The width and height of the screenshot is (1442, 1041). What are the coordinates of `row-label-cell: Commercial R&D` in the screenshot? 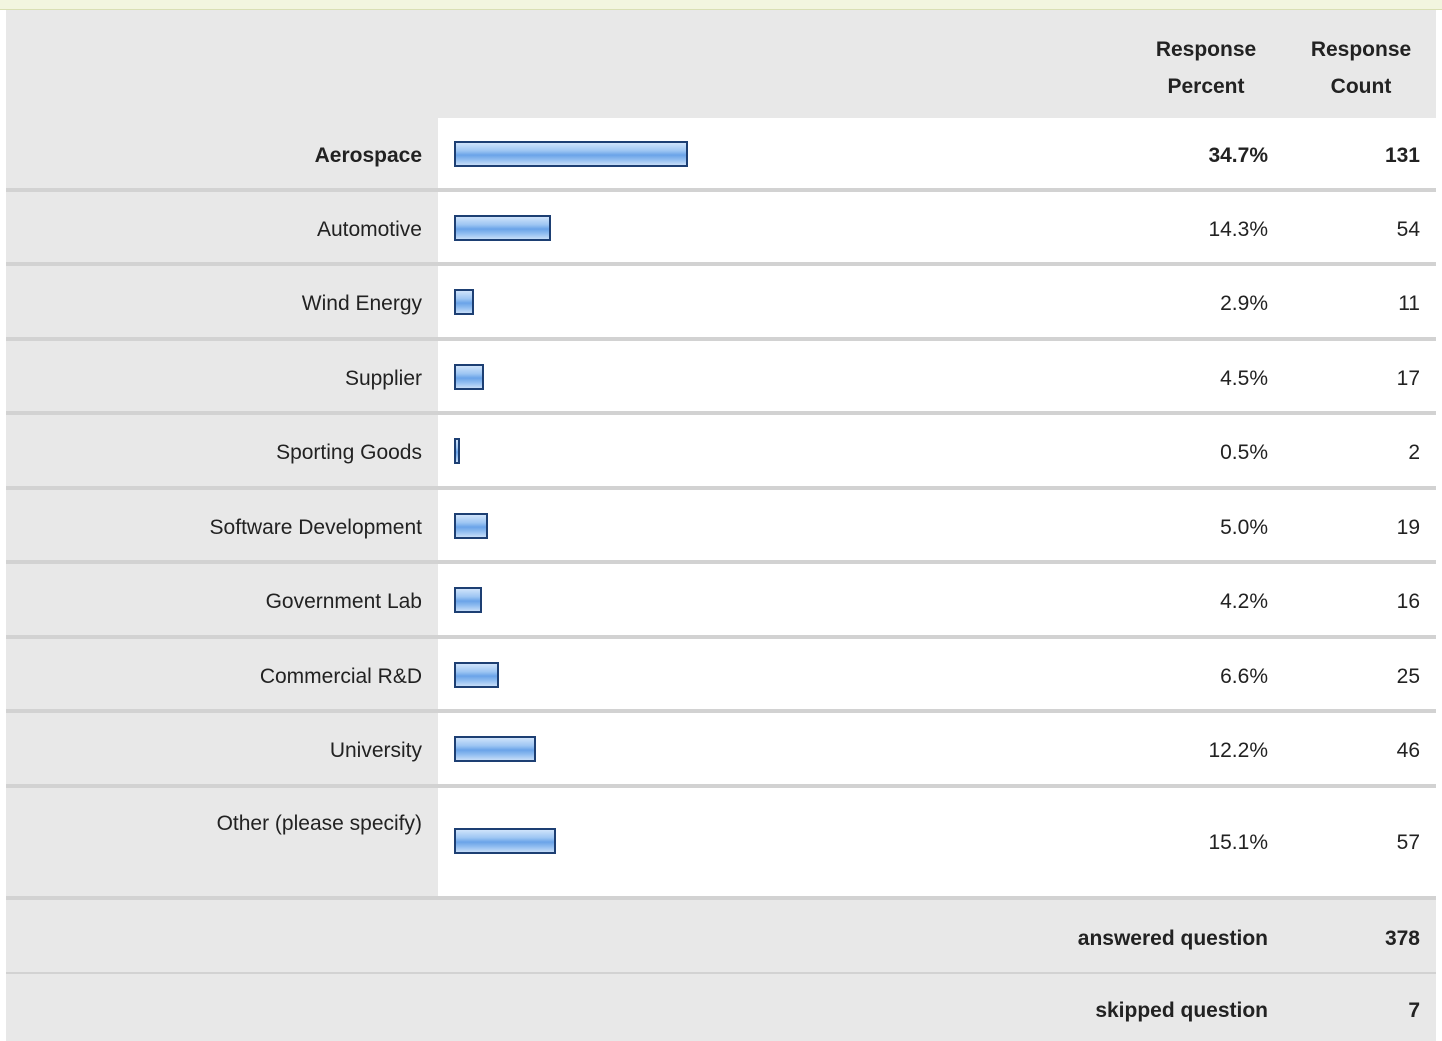 It's located at (222, 676).